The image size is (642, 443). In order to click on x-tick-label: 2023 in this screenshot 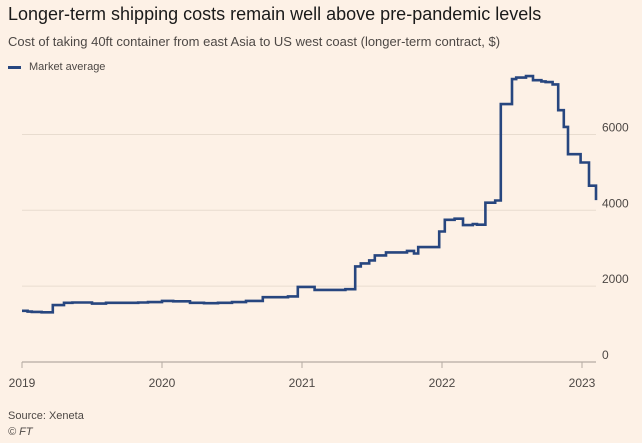, I will do `click(582, 383)`.